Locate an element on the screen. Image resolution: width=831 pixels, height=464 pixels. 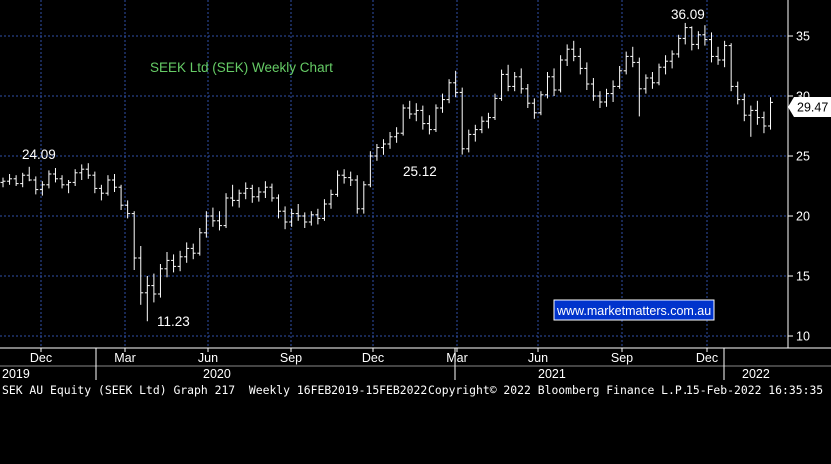
price-annotation: 36.09 is located at coordinates (688, 14).